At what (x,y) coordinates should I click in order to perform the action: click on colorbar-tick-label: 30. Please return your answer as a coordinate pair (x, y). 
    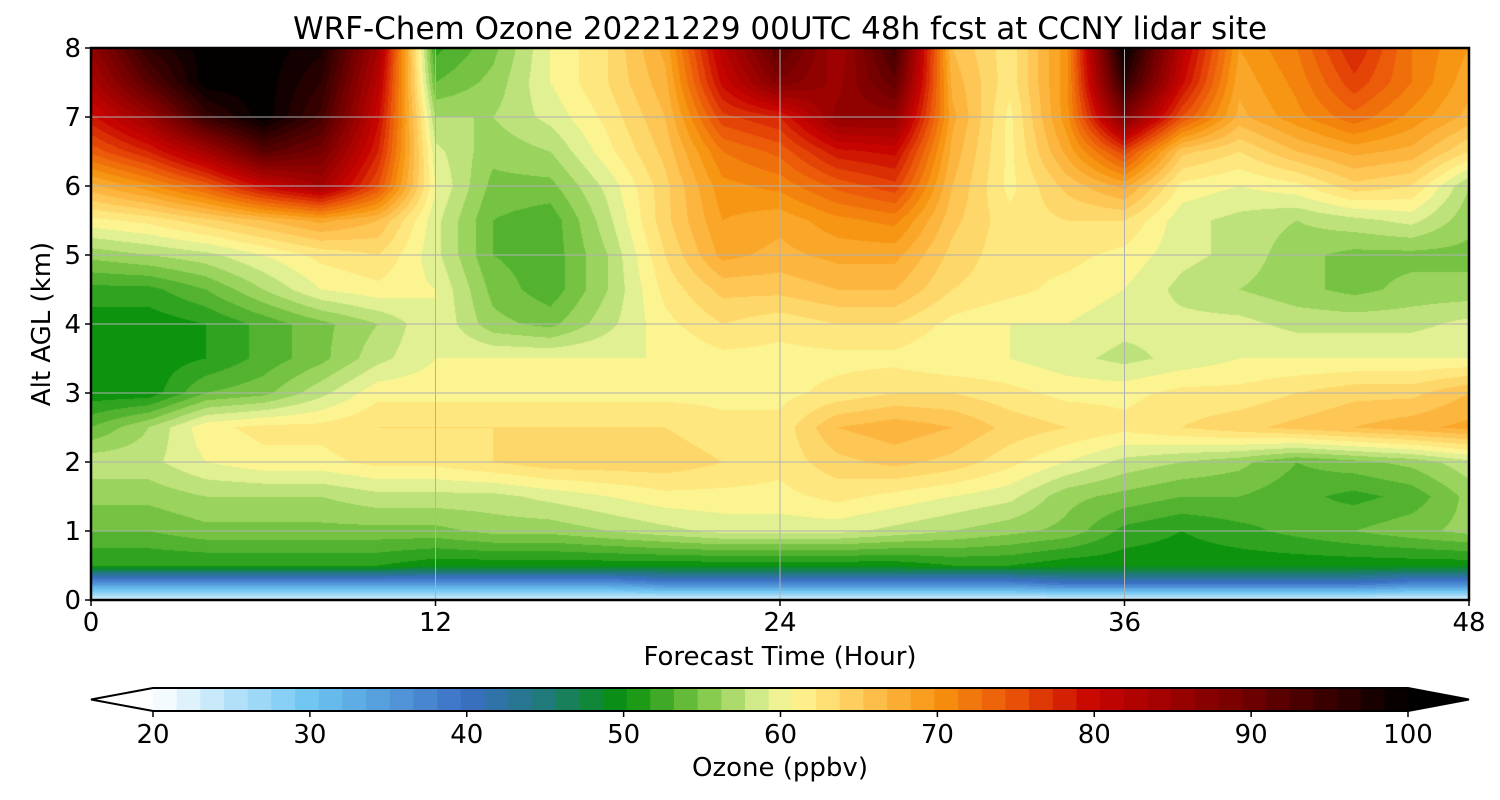
    Looking at the image, I should click on (309, 735).